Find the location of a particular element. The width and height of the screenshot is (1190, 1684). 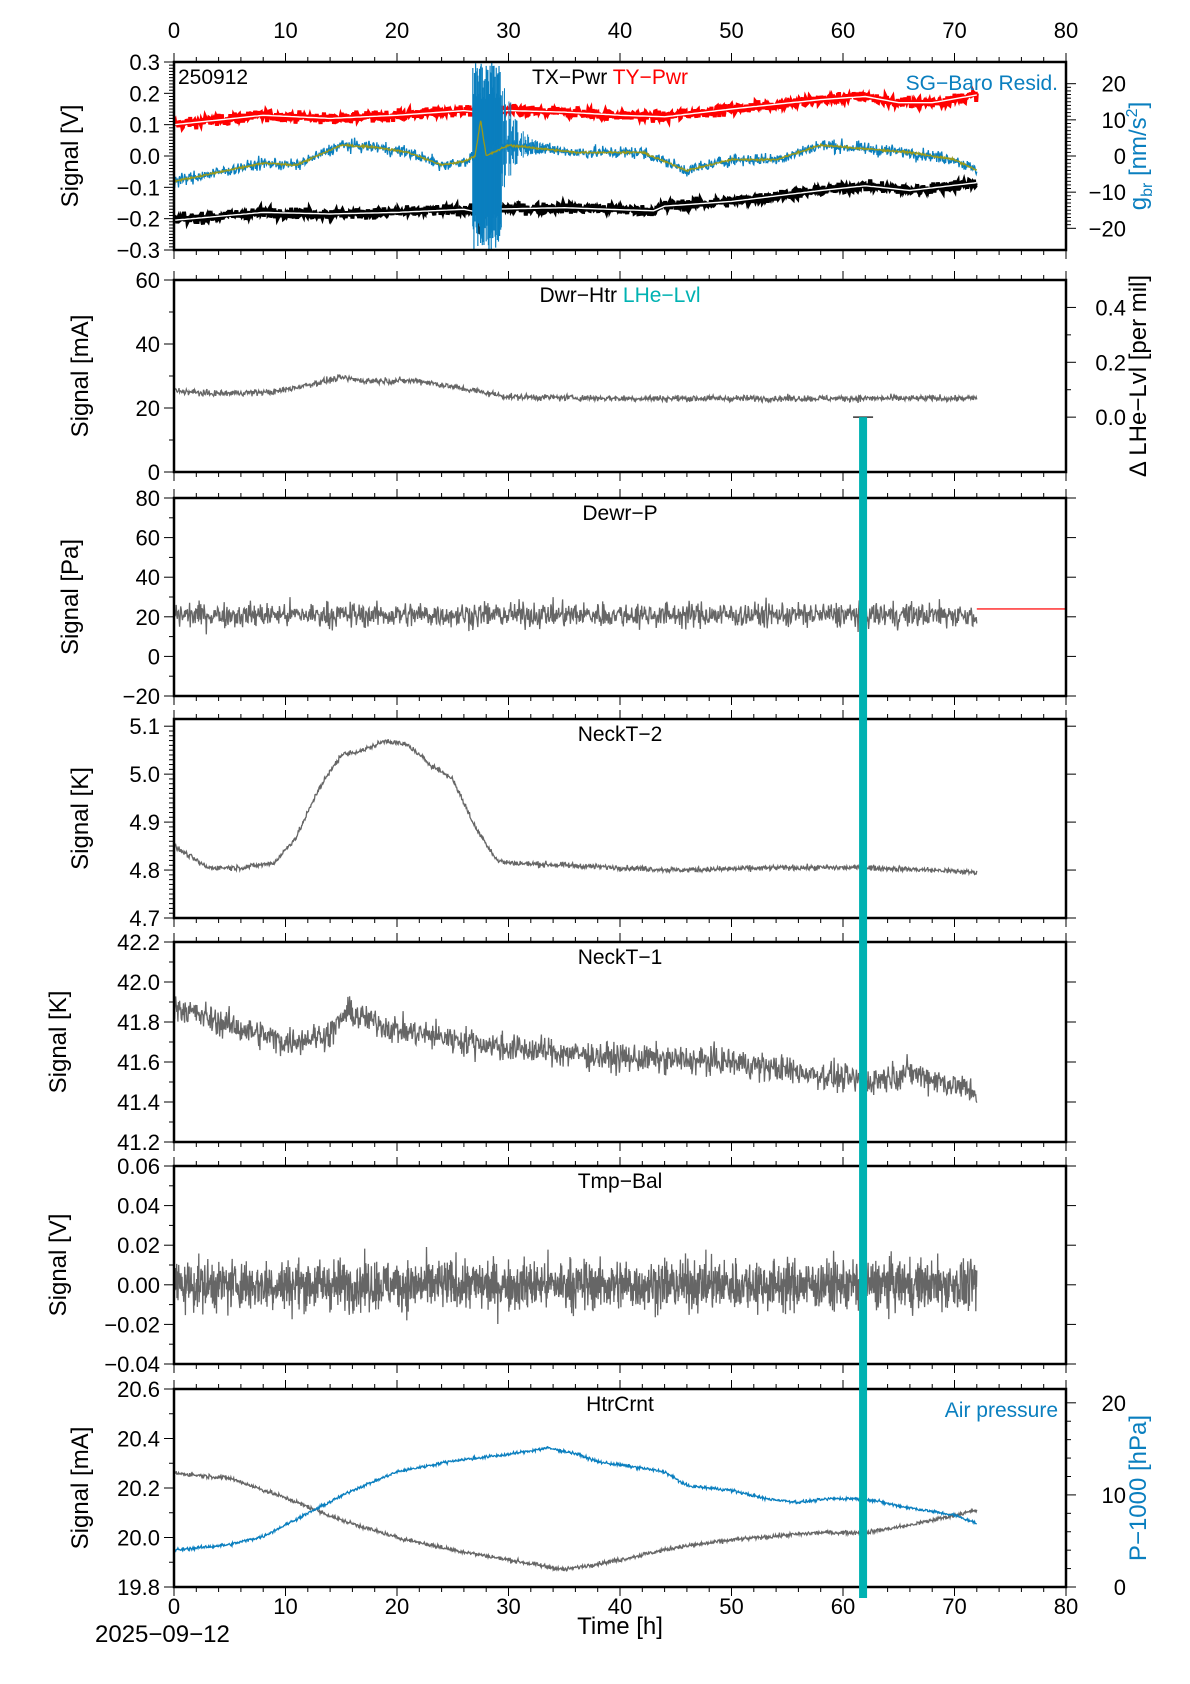

y-tick-label: 80 is located at coordinates (148, 498).